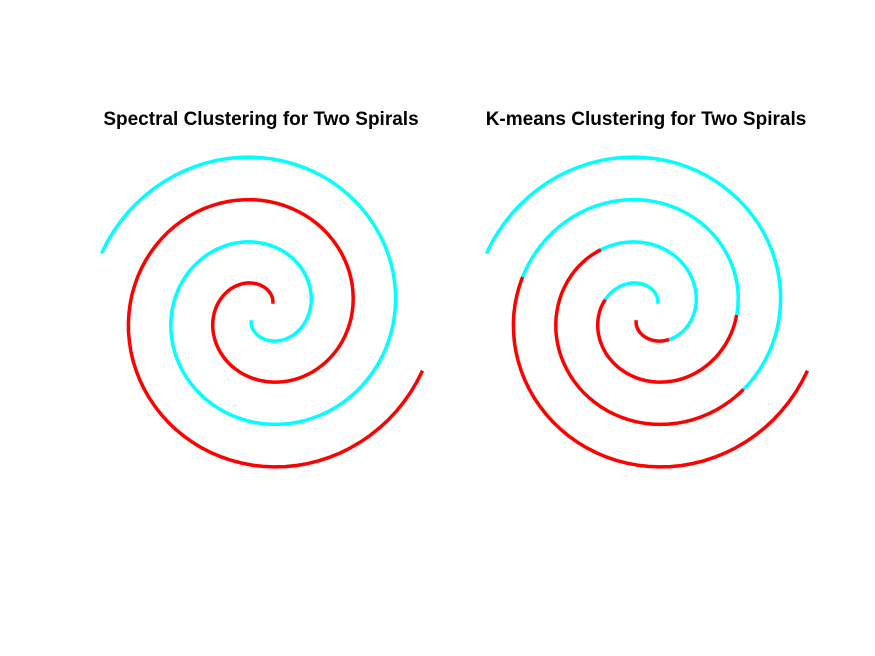 Image resolution: width=875 pixels, height=656 pixels. Describe the element at coordinates (646, 119) in the screenshot. I see `kmeans-title: K-means Clustering for Two Spirals` at that location.